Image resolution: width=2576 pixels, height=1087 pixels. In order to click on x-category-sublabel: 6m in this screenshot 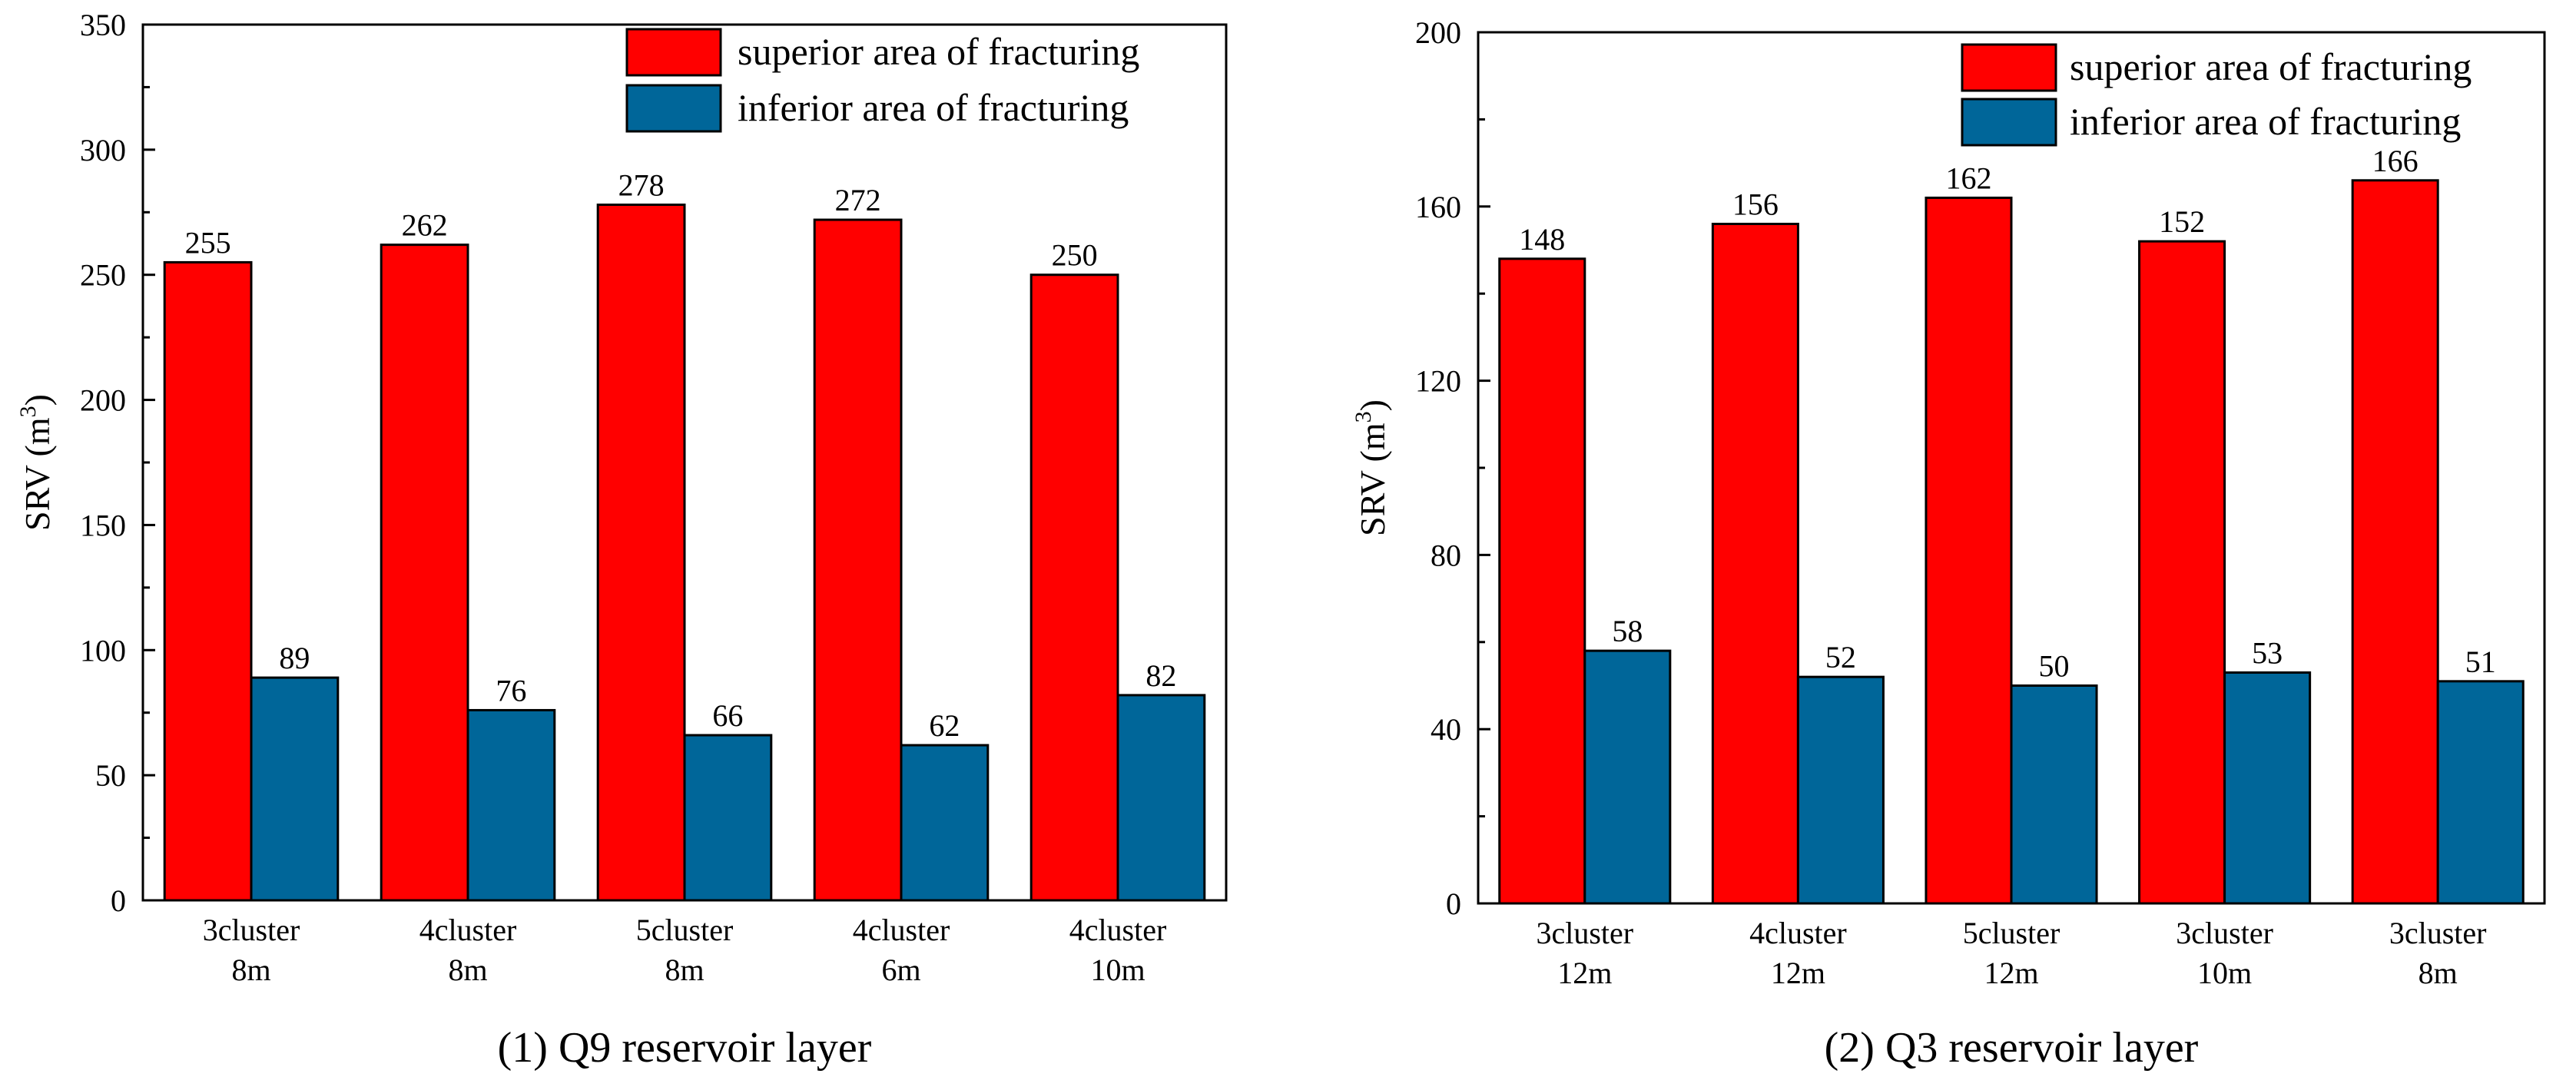, I will do `click(900, 970)`.